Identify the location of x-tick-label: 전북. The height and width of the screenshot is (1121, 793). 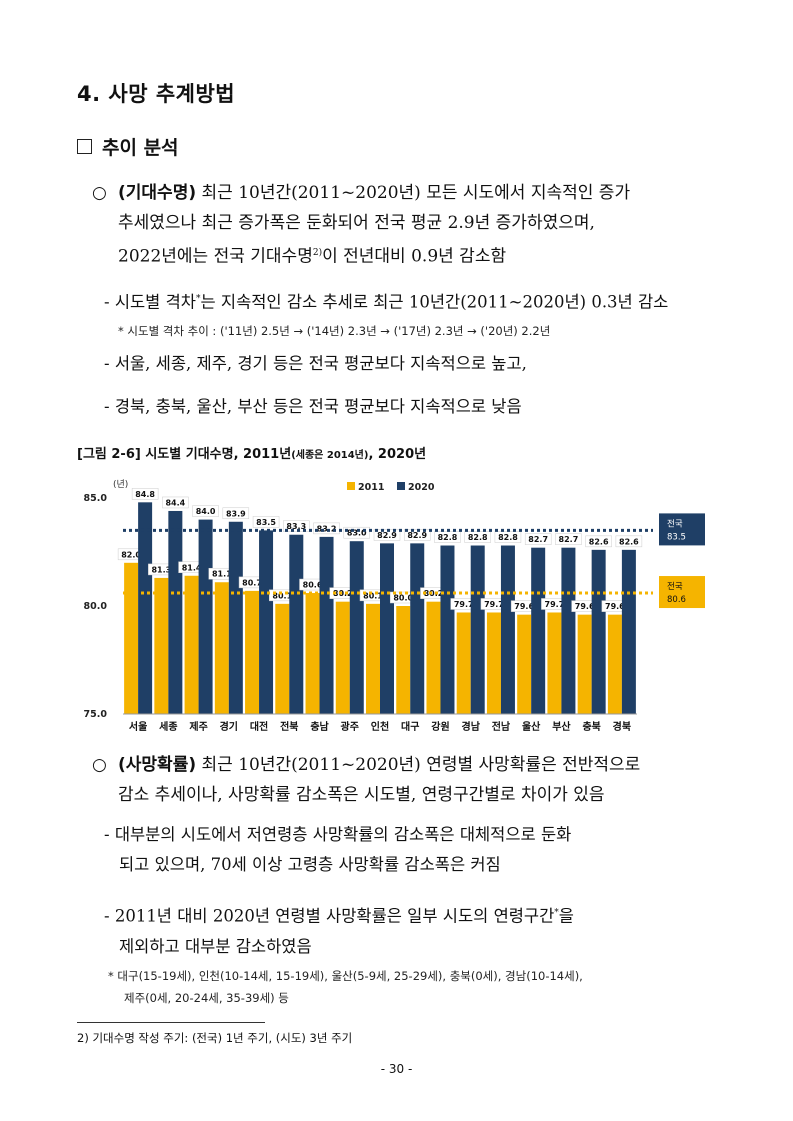
(289, 726).